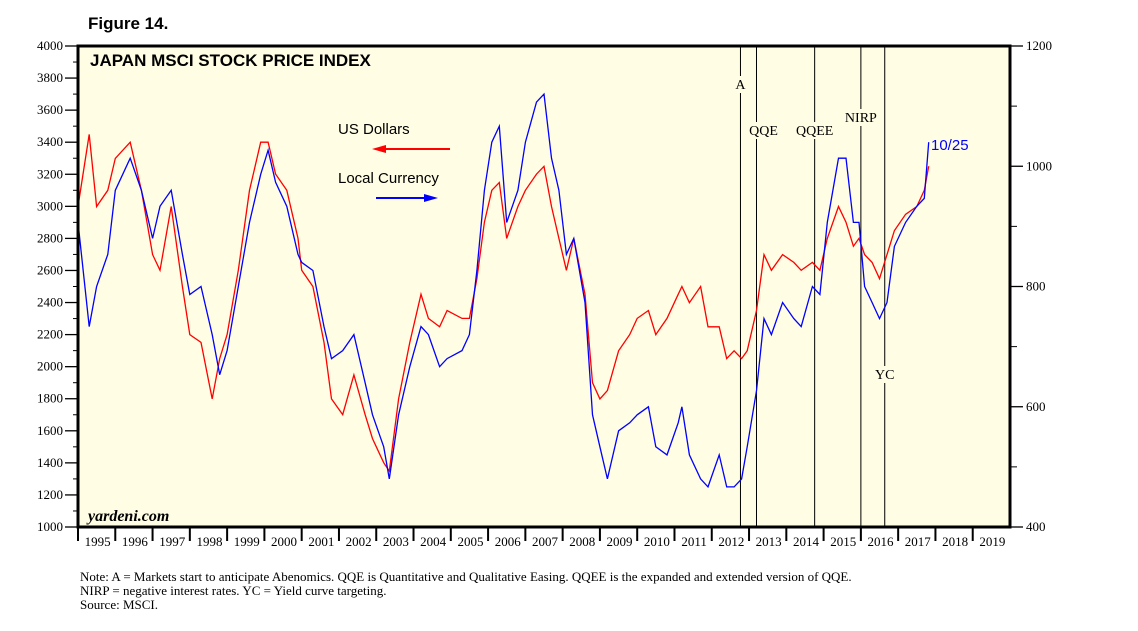 This screenshot has width=1138, height=631. I want to click on x-tick-label: 2013, so click(769, 541).